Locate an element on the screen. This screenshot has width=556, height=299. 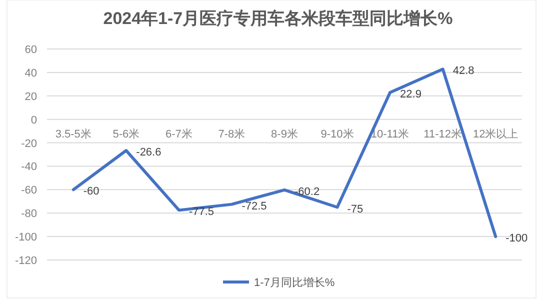
chart-title: 2024年1-7月医疗专用车各米段车型同比增长% is located at coordinates (278, 18).